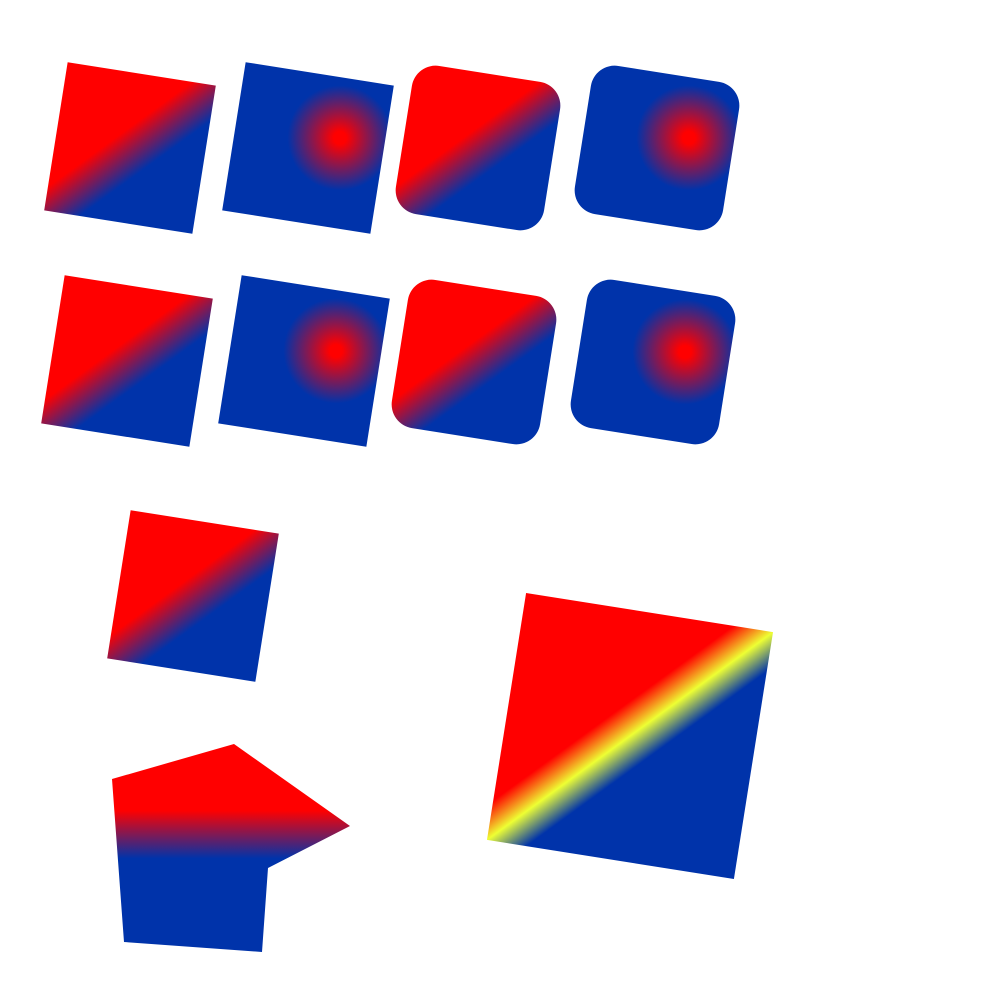 The width and height of the screenshot is (1000, 1000). Describe the element at coordinates (474, 362) in the screenshot. I see `row2-rounded-square-linear` at that location.